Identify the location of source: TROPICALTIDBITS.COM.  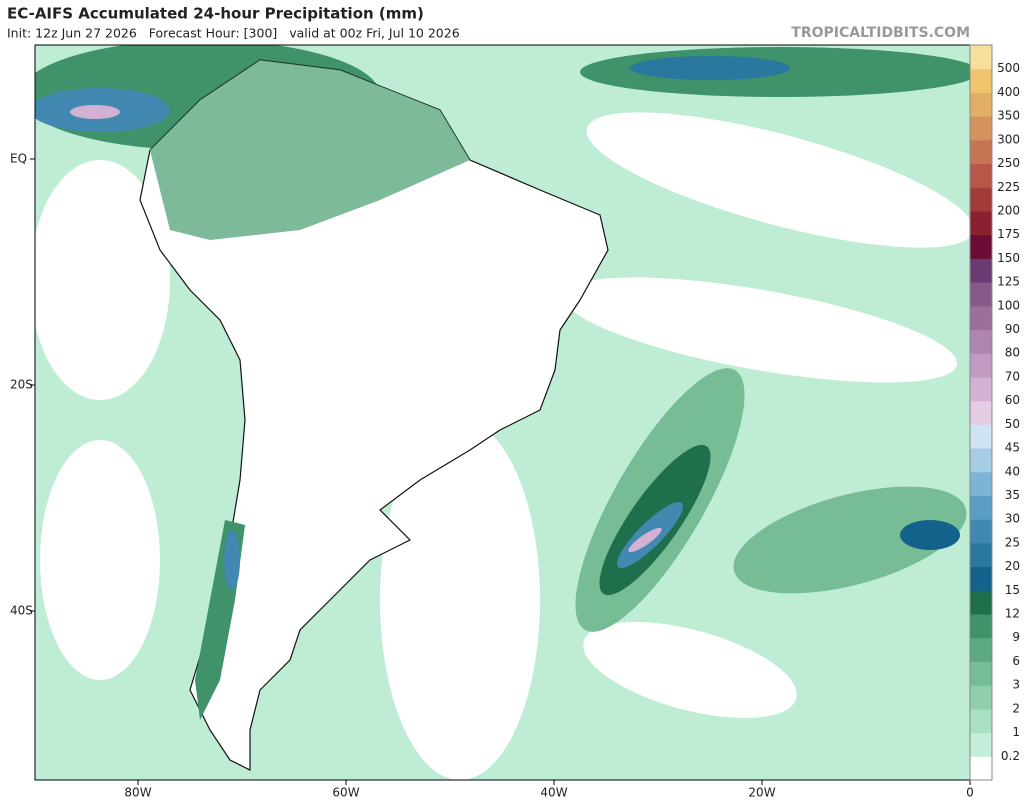
(880, 33).